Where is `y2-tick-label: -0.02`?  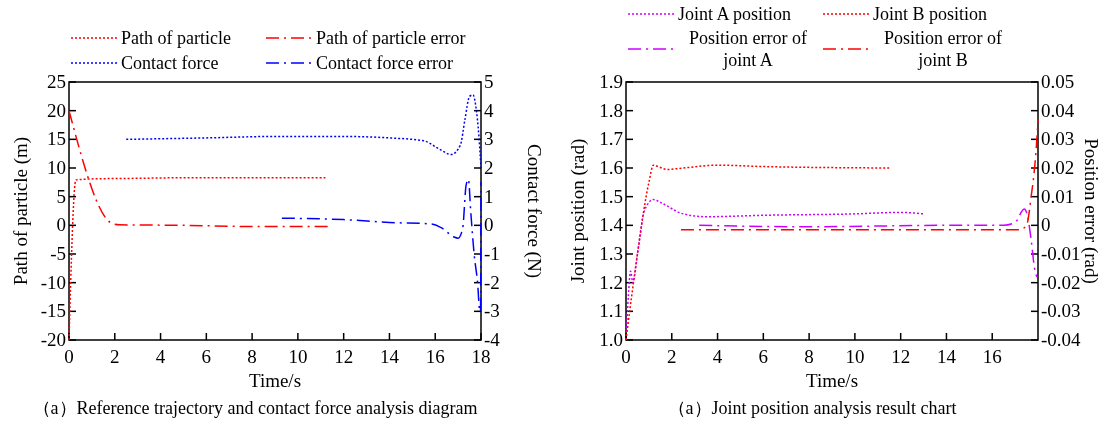 y2-tick-label: -0.02 is located at coordinates (1061, 282).